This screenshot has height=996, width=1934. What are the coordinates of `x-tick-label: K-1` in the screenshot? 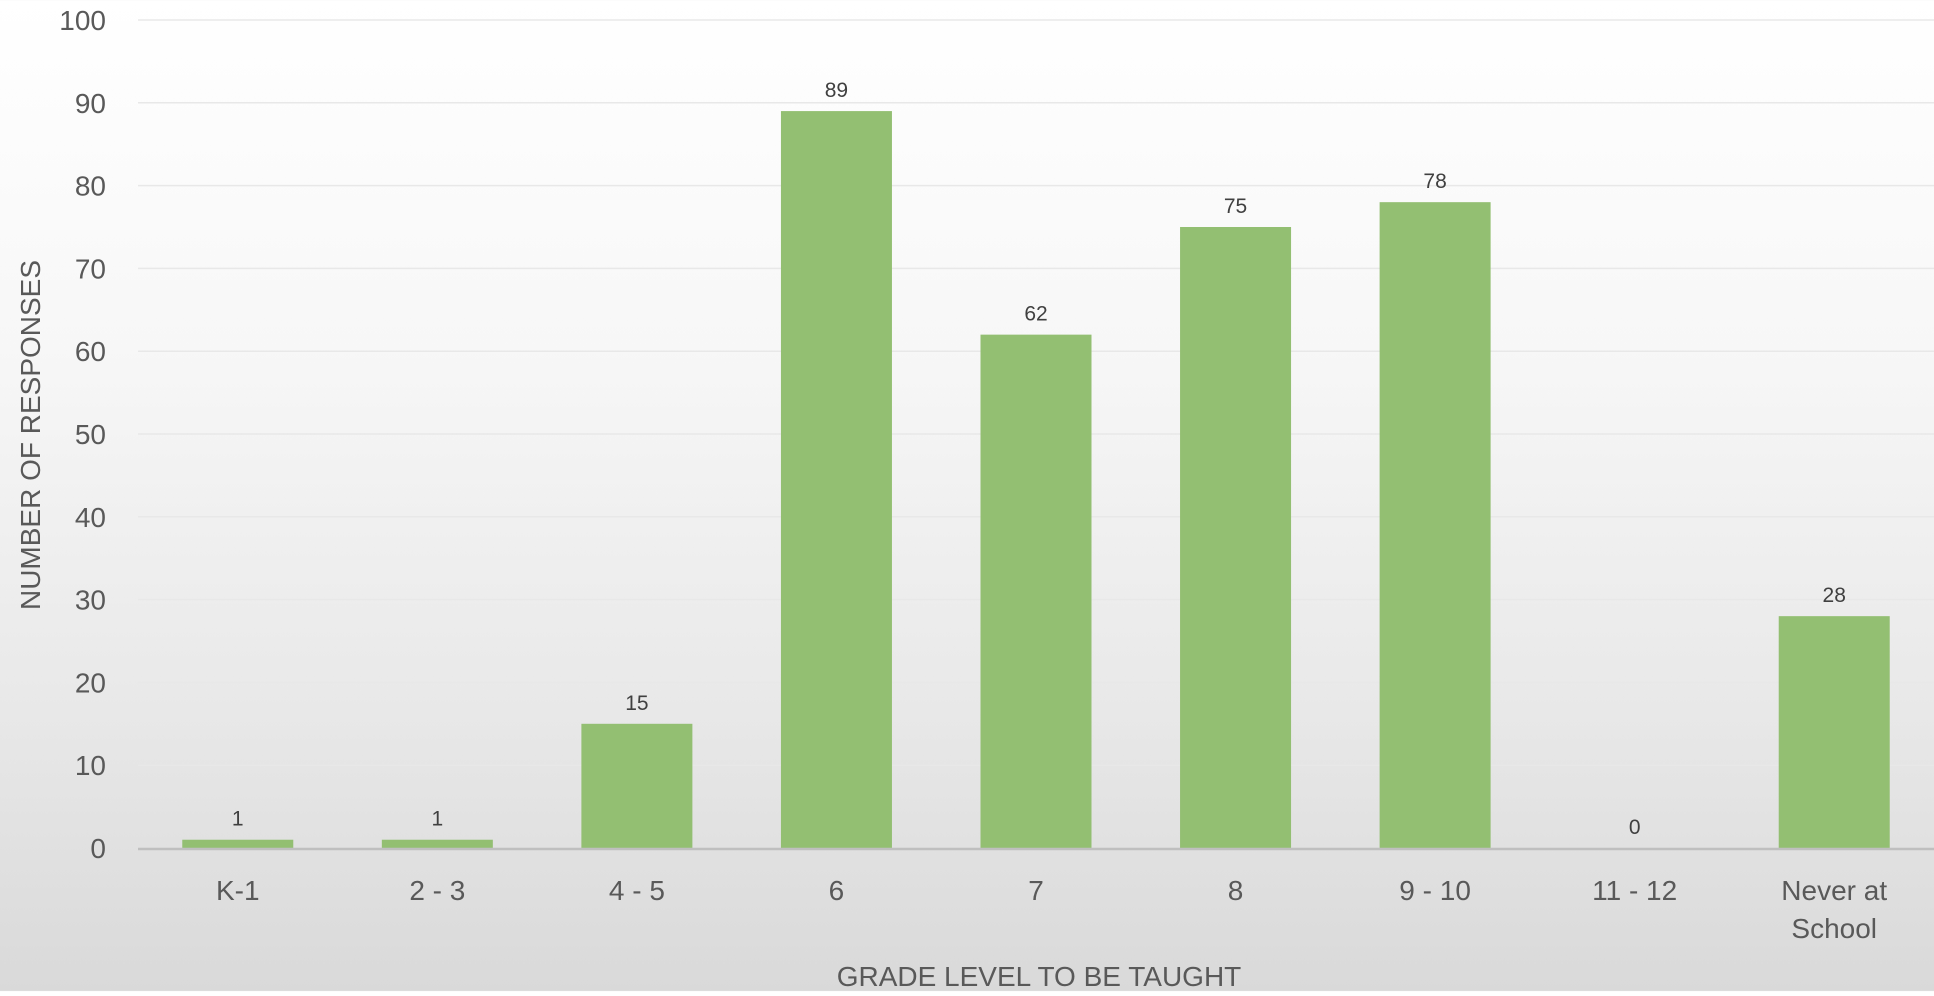 It's located at (238, 890).